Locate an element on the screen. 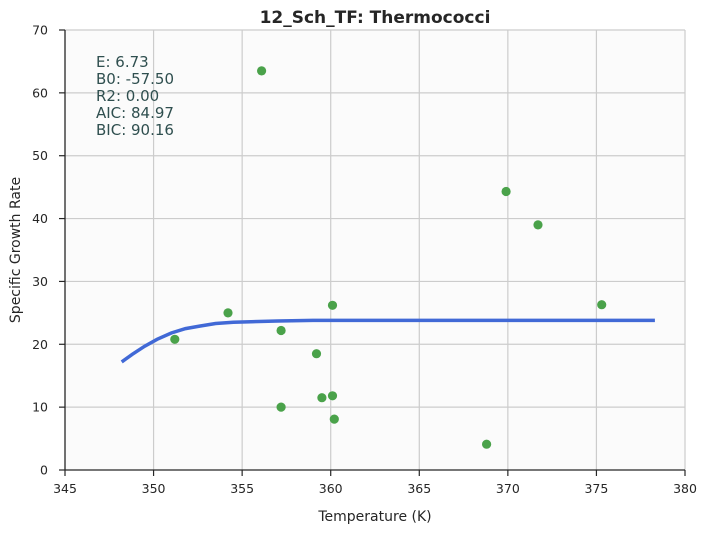 The width and height of the screenshot is (706, 533). stat-bic: BIC: 90.16 is located at coordinates (135, 130).